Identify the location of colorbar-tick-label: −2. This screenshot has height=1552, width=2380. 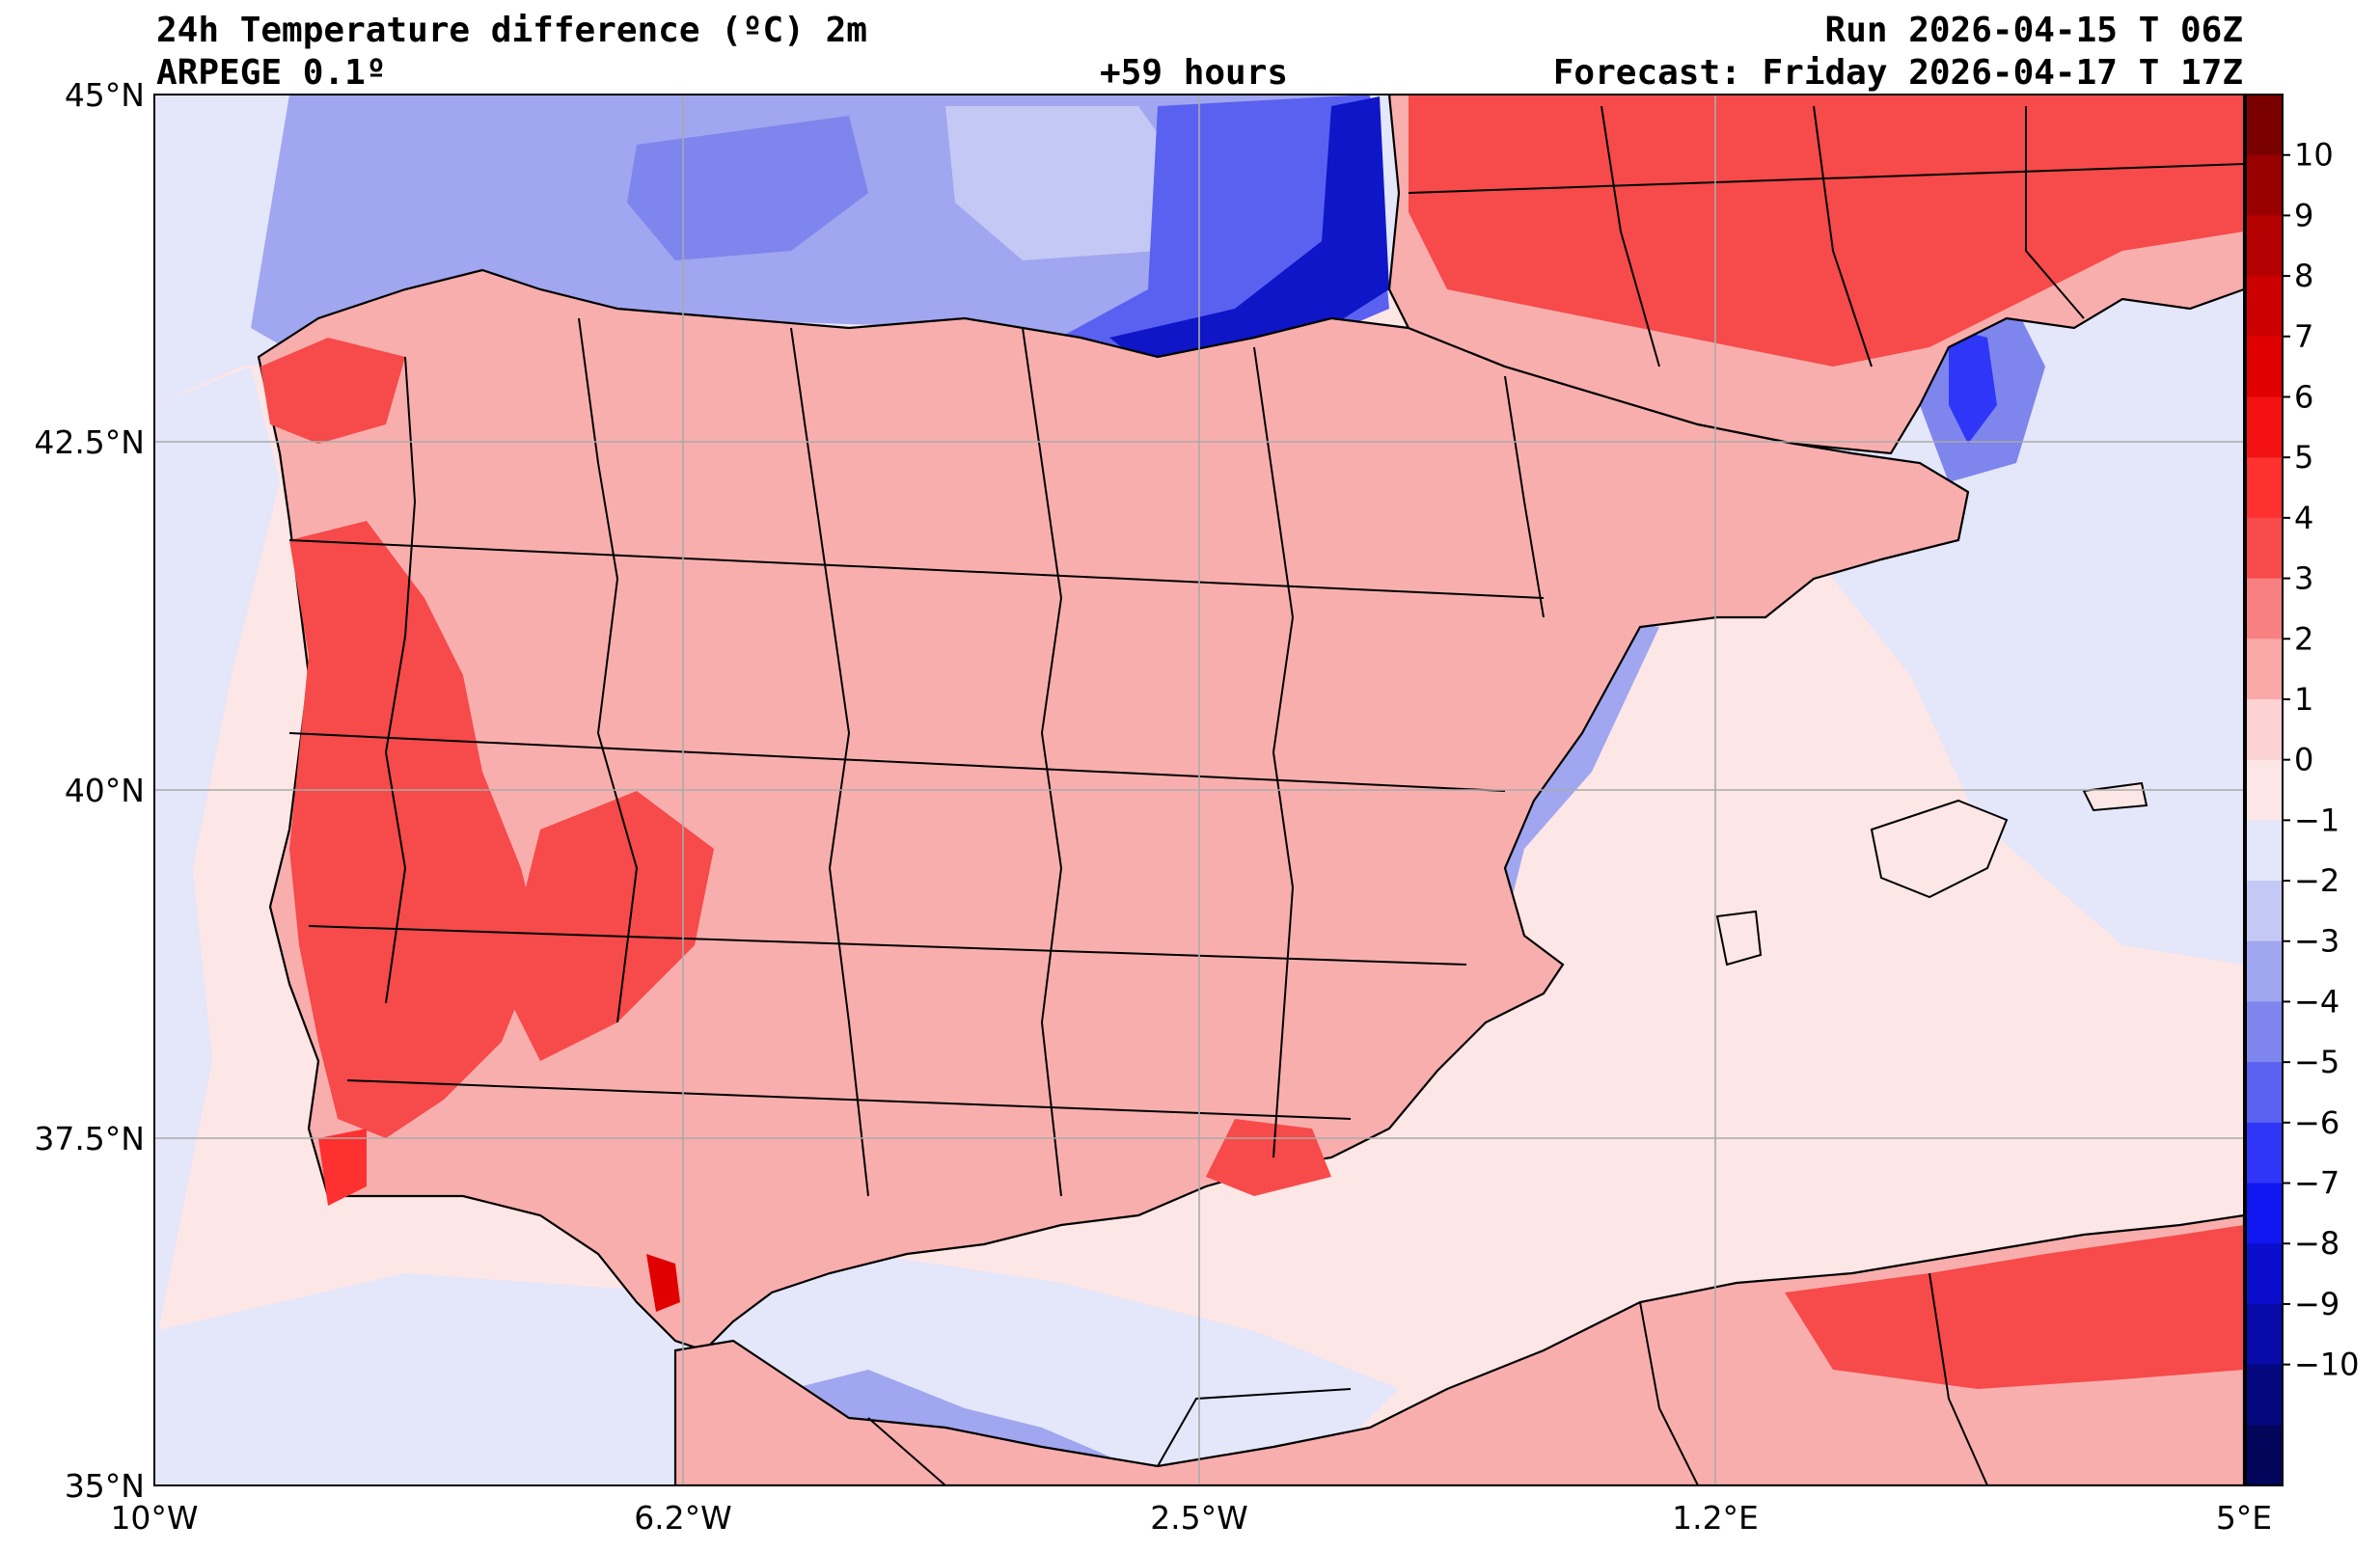
(2317, 881).